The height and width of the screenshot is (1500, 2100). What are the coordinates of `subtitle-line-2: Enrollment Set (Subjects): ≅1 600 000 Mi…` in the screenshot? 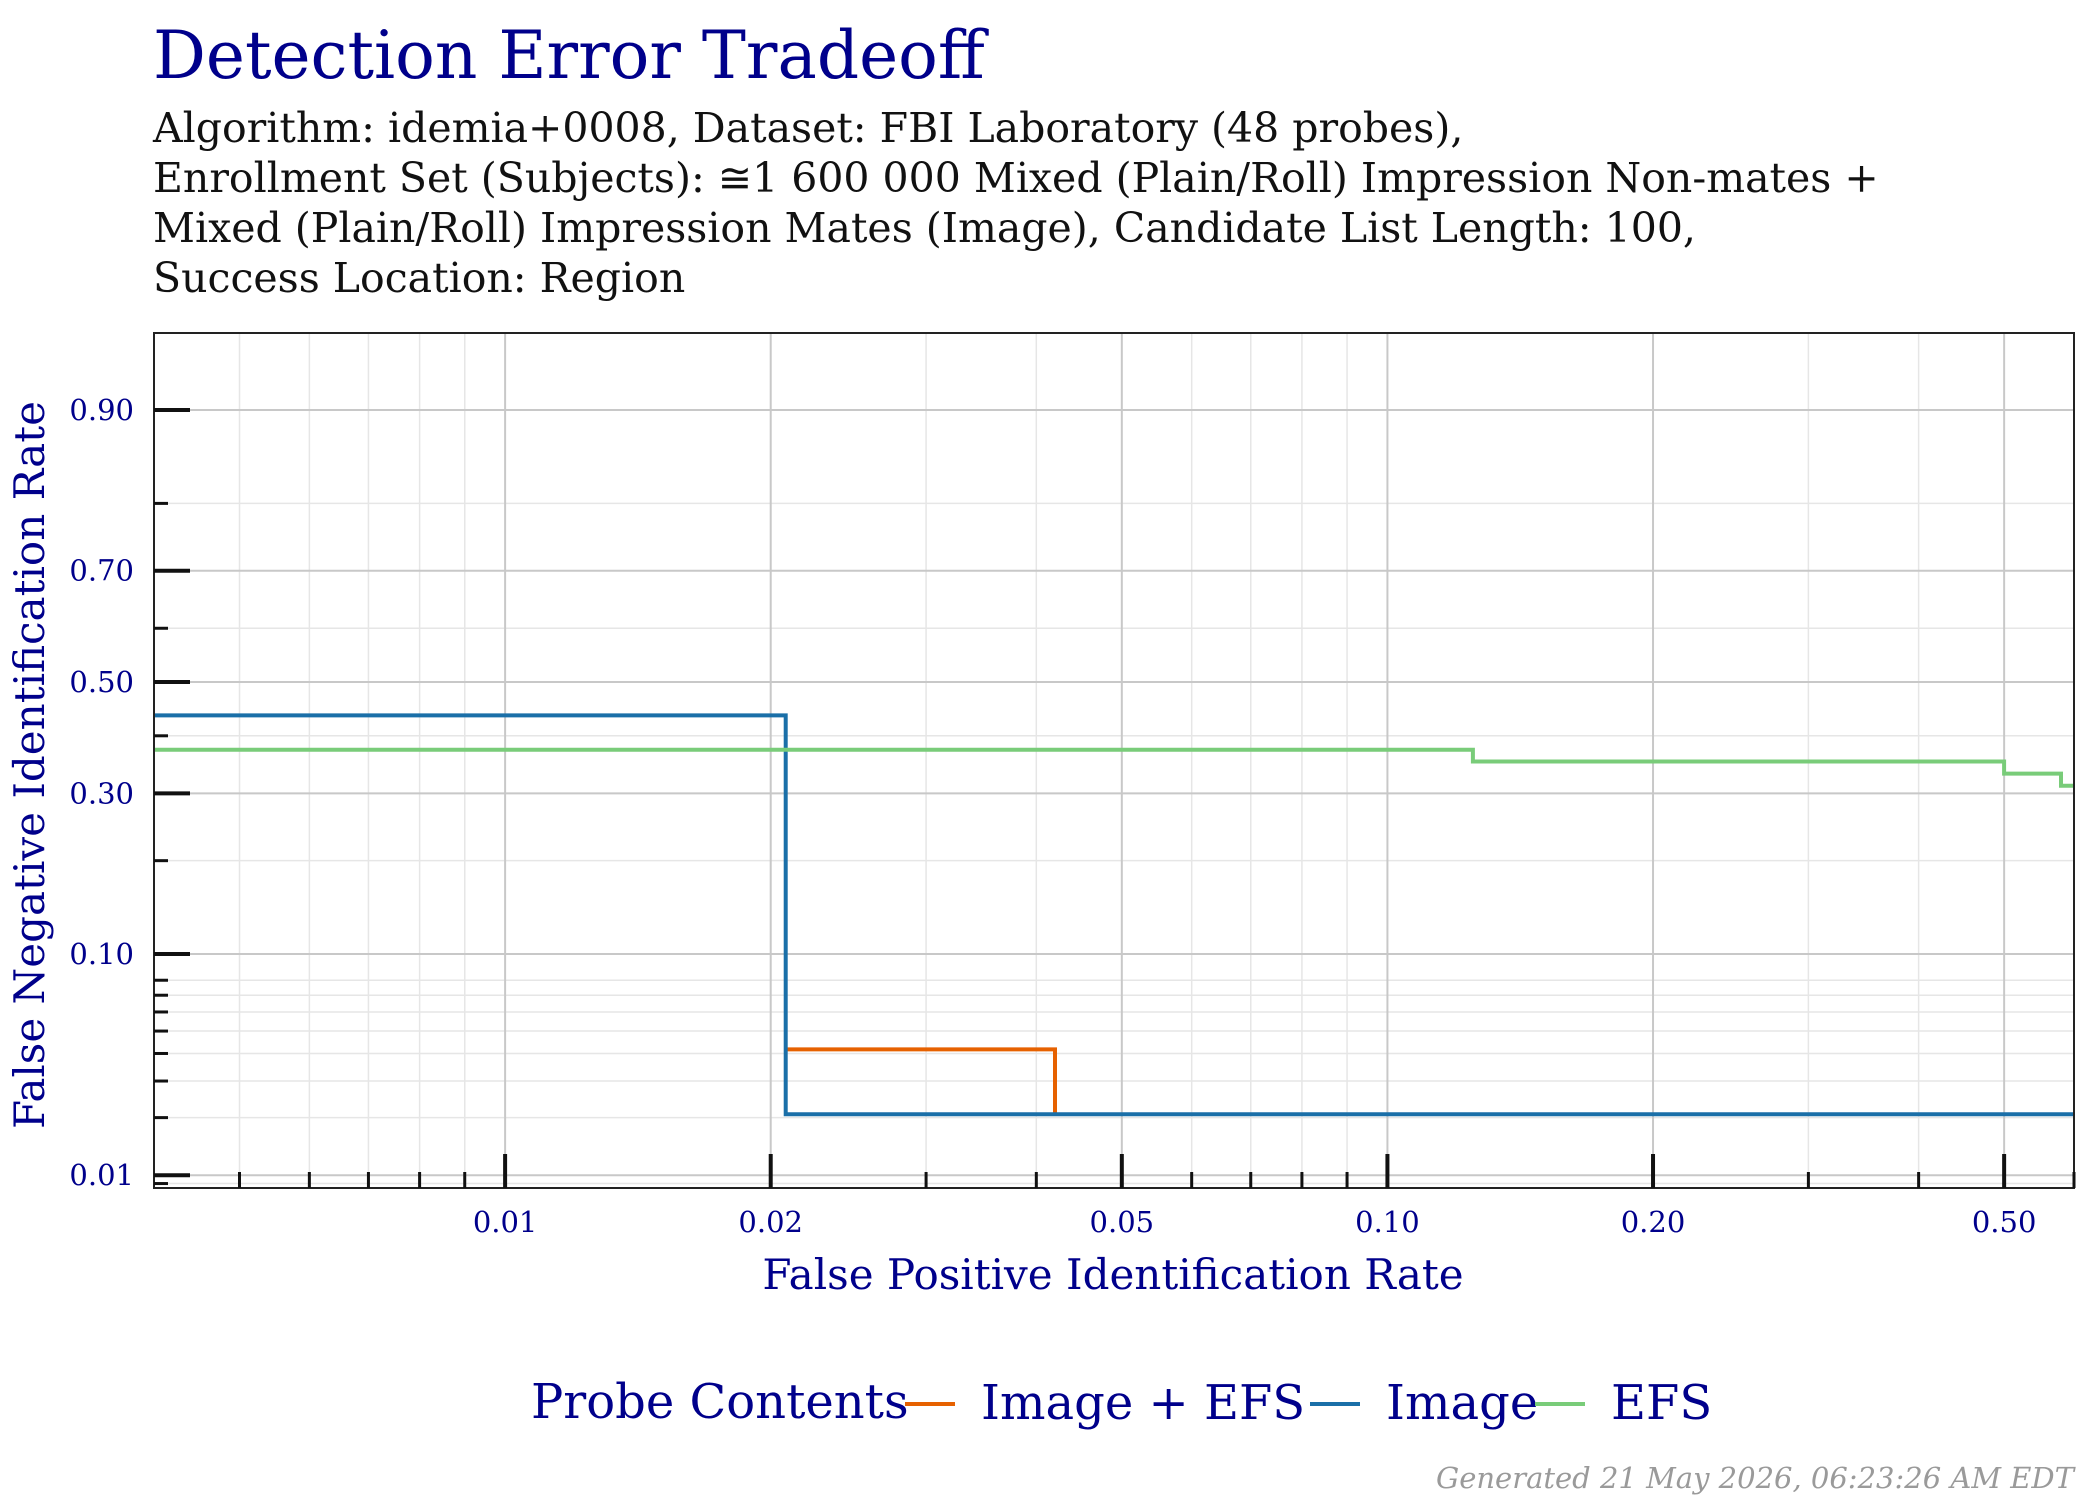 It's located at (1016, 178).